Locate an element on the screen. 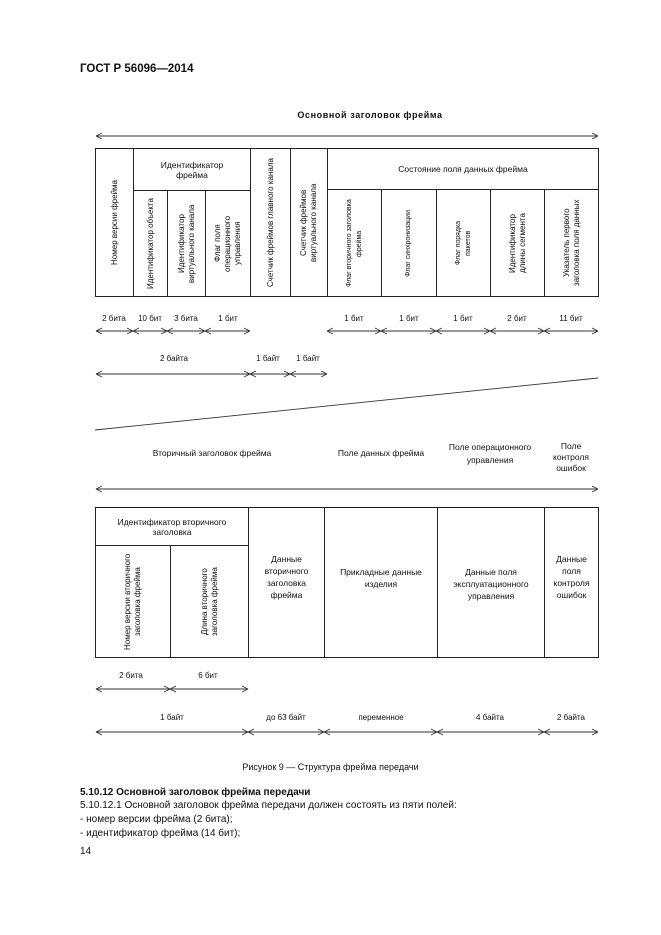  cell-master-counter: Счетчик фреймов главного канала is located at coordinates (270, 222).